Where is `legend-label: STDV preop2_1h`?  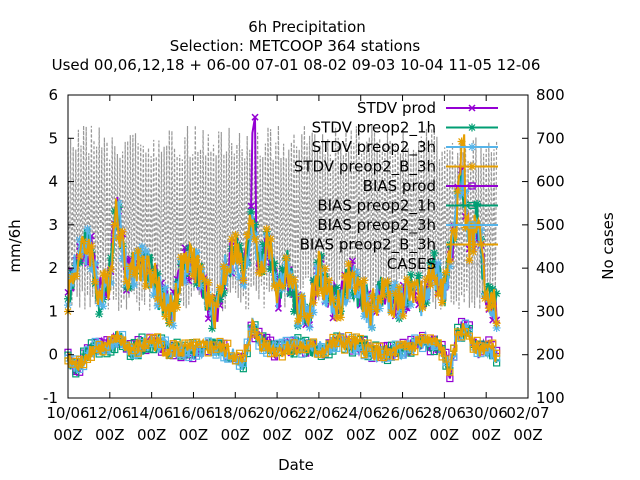
legend-label: STDV preop2_1h is located at coordinates (374, 128).